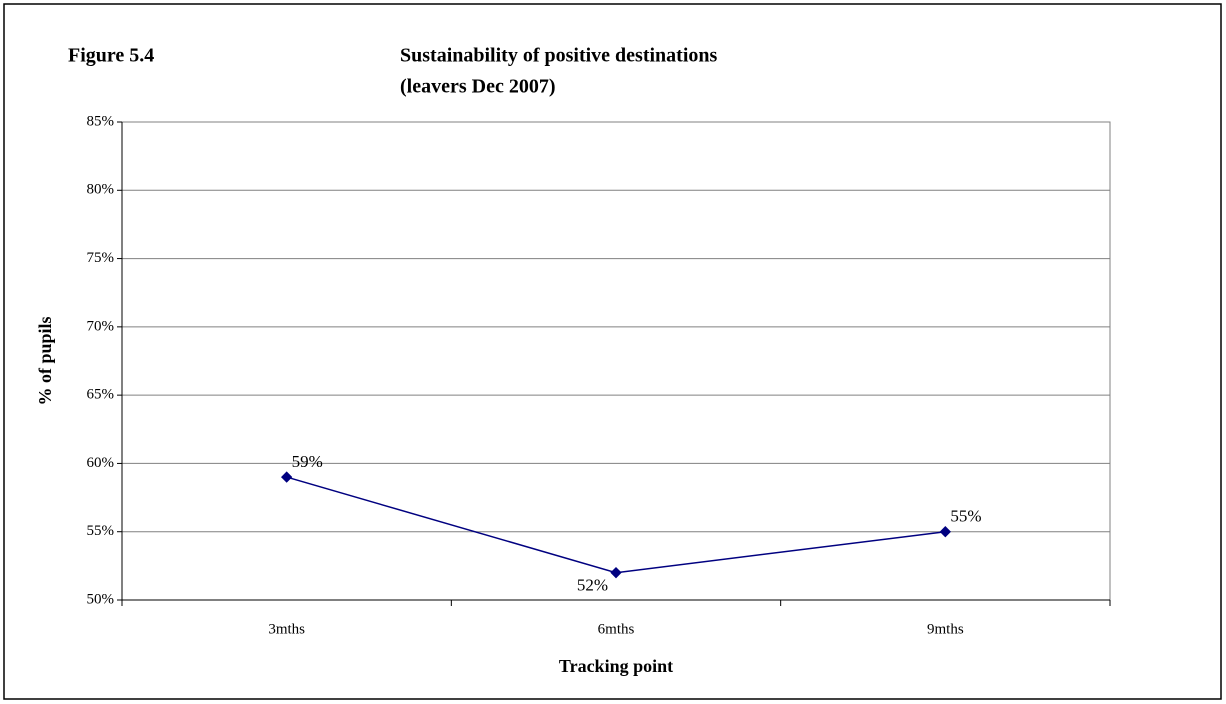 The width and height of the screenshot is (1226, 704). I want to click on x-tick-label: 9mths, so click(945, 629).